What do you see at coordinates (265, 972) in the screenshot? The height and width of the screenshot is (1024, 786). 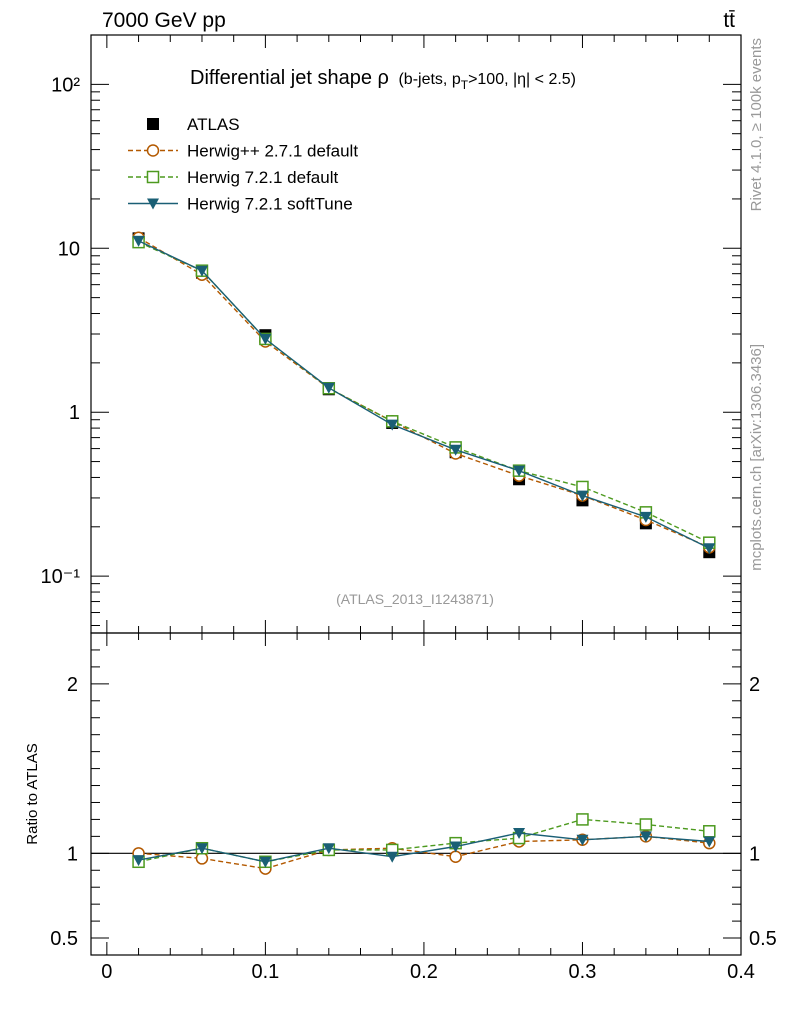 I see `x-tick-label: 0.1` at bounding box center [265, 972].